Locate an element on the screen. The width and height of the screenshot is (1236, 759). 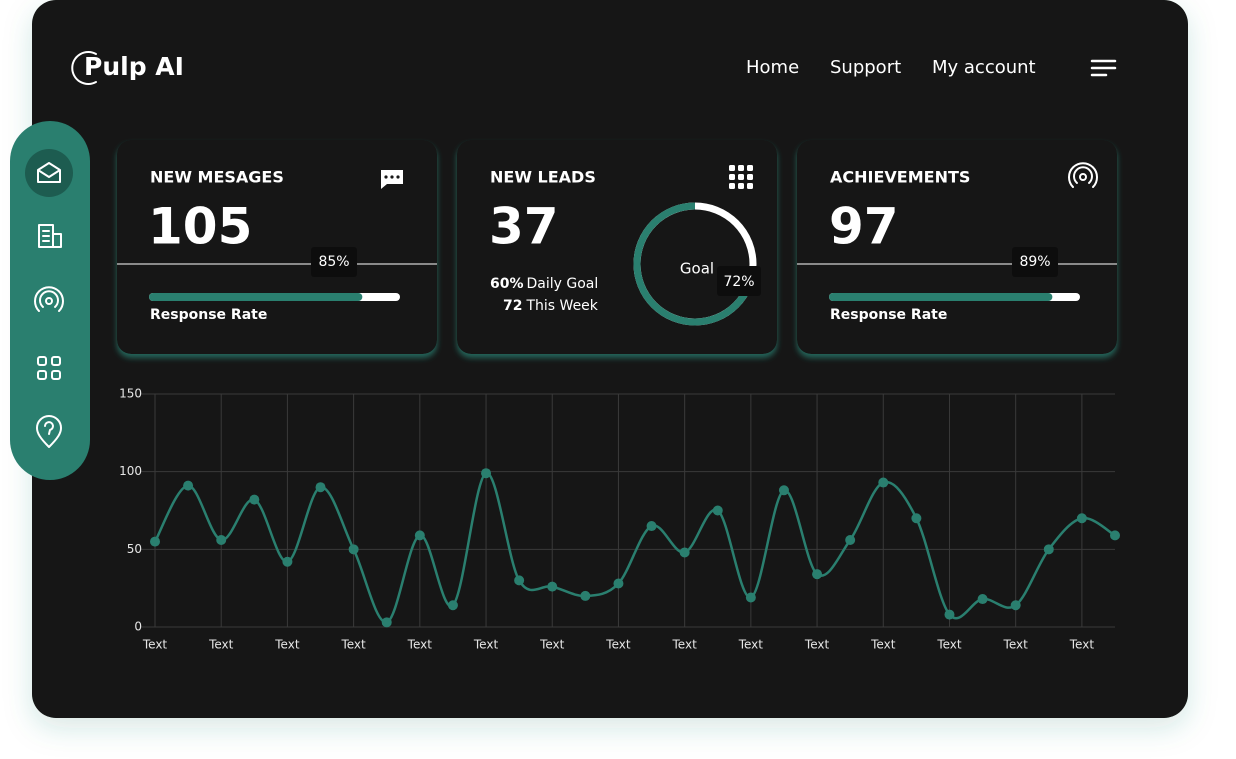
card-title: ACHIEVEMENTS is located at coordinates (900, 177).